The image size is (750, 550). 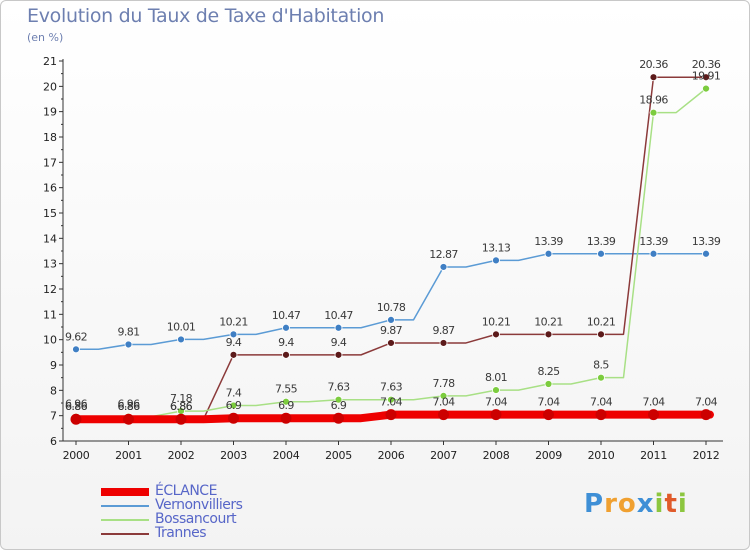 I want to click on y-tick-label-6: 6, so click(x=53, y=441).